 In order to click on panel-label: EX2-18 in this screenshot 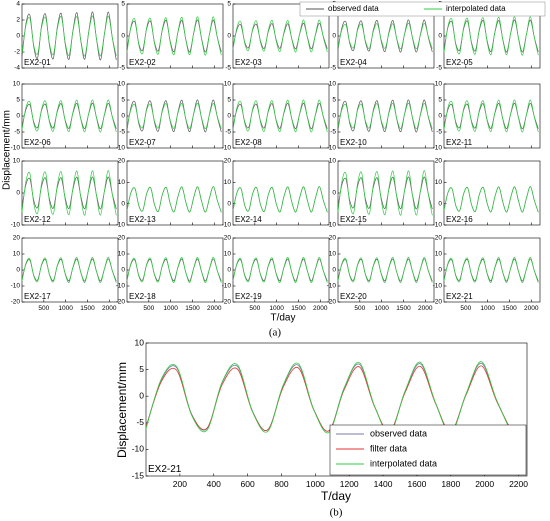, I will do `click(142, 296)`.